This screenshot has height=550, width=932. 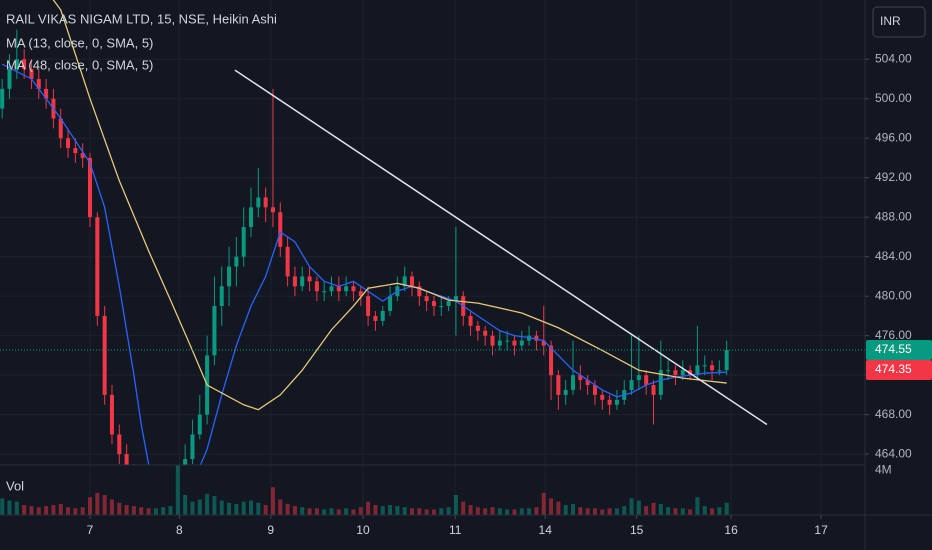 I want to click on y-tick-label: 468.00, so click(x=893, y=414).